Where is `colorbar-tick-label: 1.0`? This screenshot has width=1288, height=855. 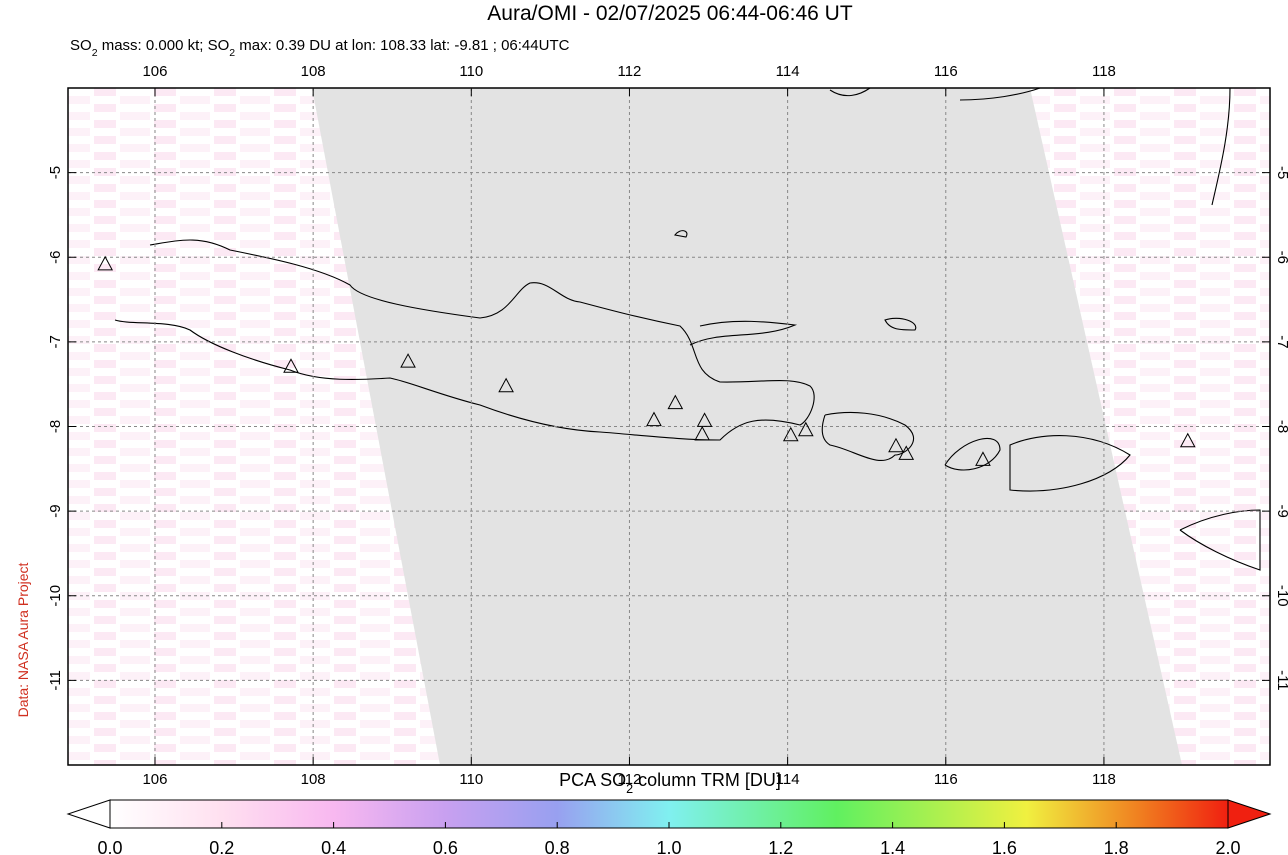
colorbar-tick-label: 1.0 is located at coordinates (668, 846).